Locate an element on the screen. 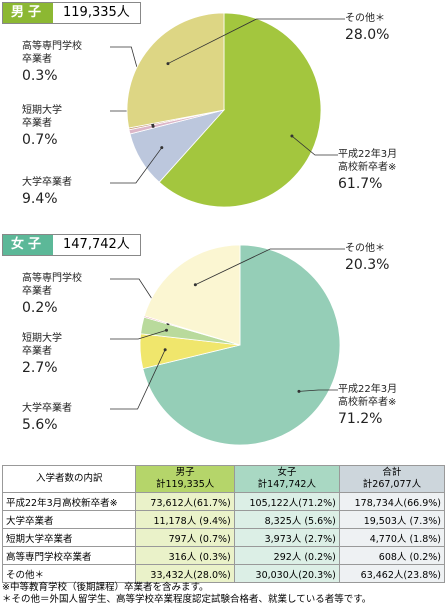  note: ※中等教育学校（後期課程）卒業者を含みます。 is located at coordinates (105, 587).